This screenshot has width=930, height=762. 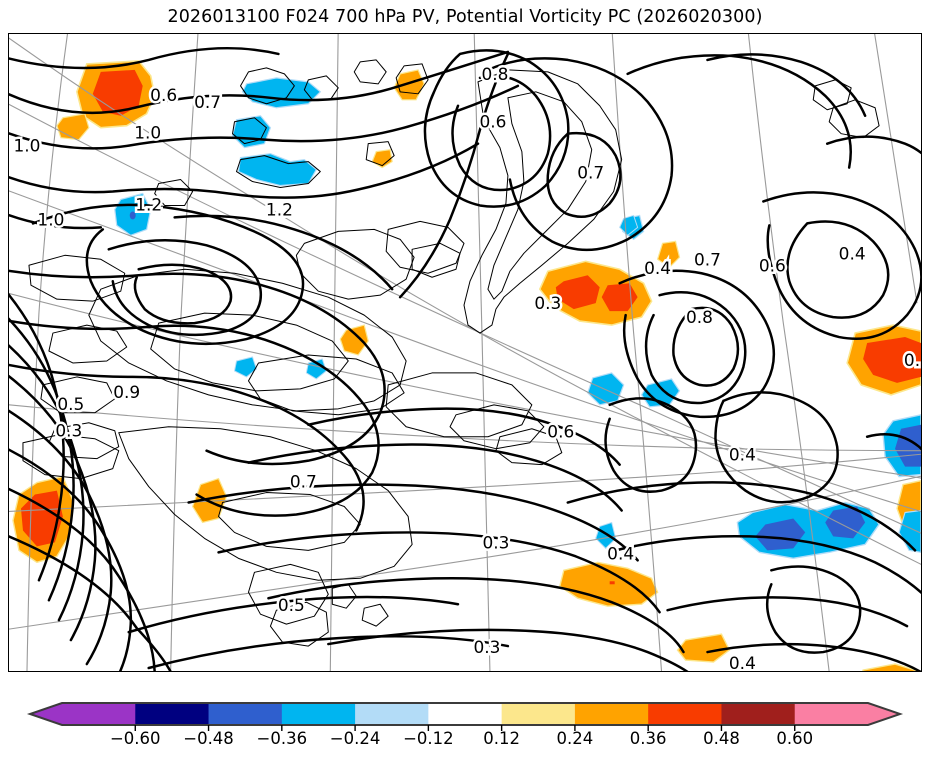 I want to click on colorbar-tick-label: −0.12, so click(x=428, y=738).